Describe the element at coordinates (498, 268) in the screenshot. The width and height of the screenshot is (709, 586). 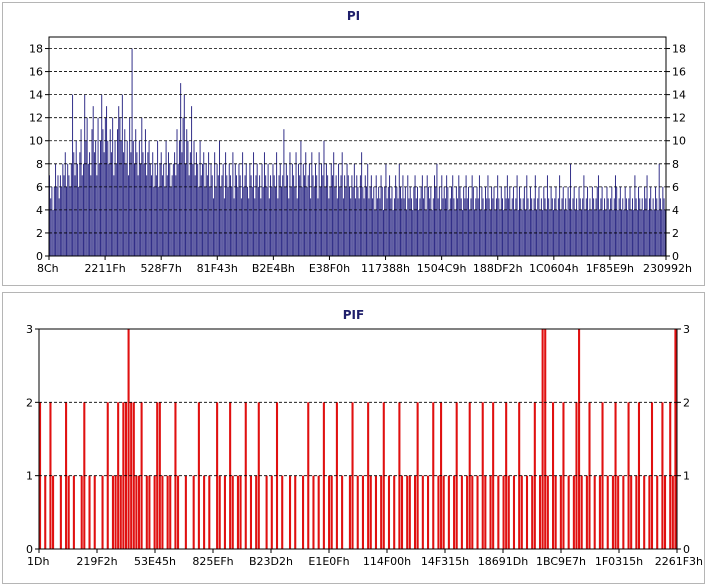
I see `pi-xtick-label: 188DF2h` at that location.